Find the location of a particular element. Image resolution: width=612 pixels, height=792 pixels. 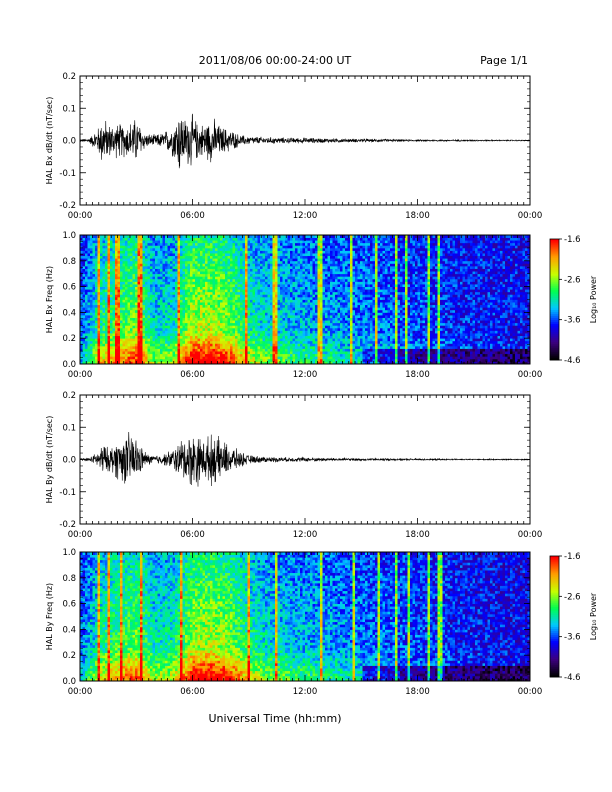

page-indicator: Page 1/1 is located at coordinates (504, 60).